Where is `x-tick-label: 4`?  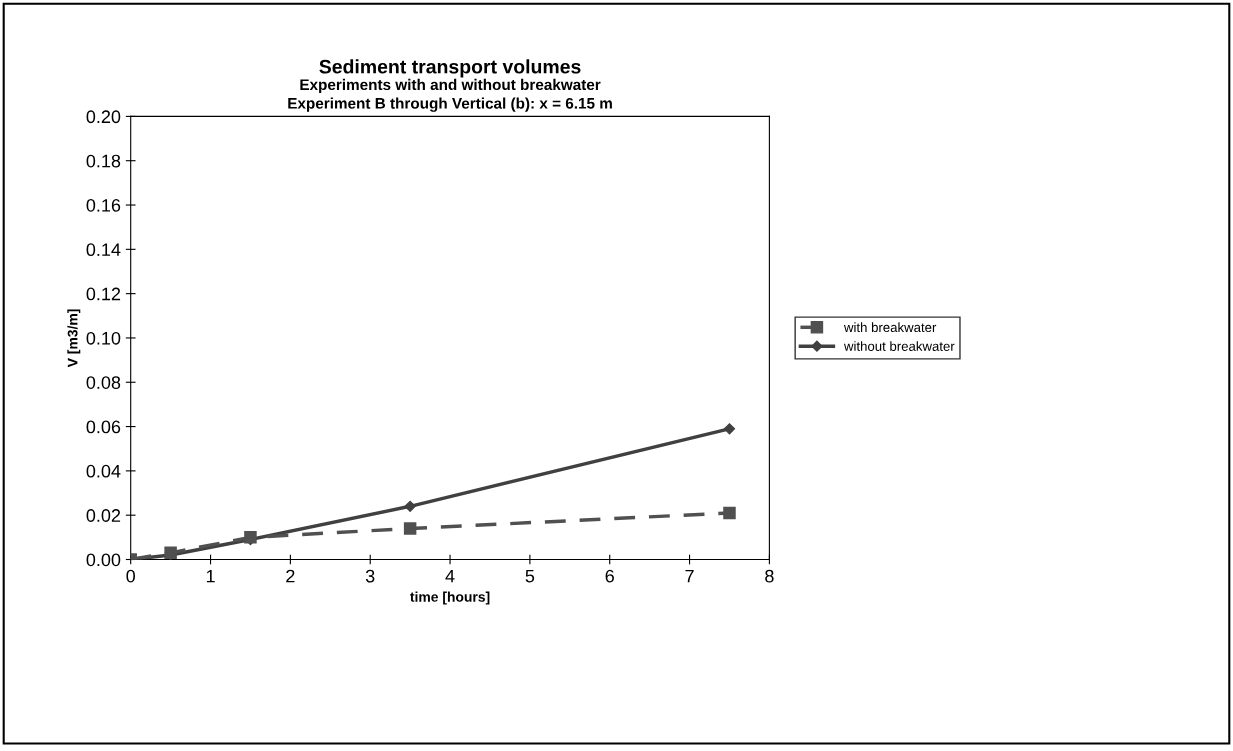
x-tick-label: 4 is located at coordinates (450, 576).